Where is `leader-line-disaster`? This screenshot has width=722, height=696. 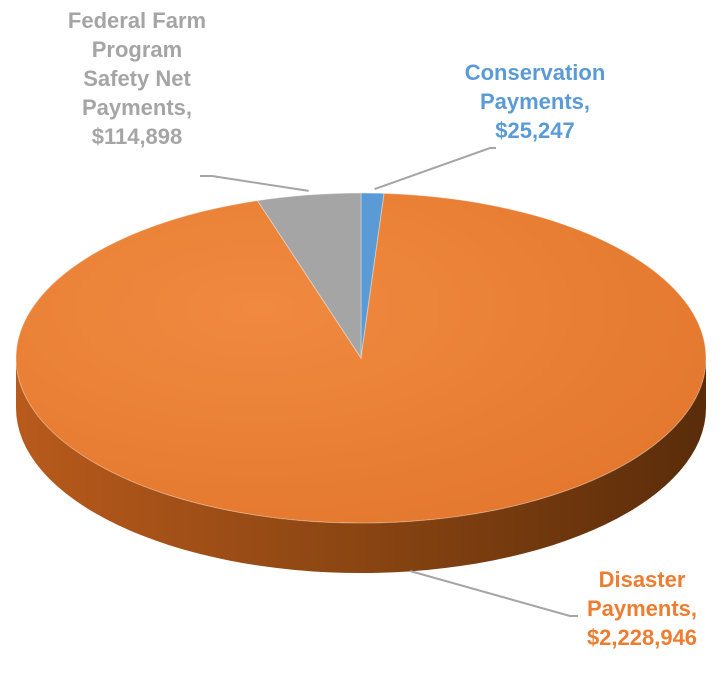
leader-line-disaster is located at coordinates (493, 593).